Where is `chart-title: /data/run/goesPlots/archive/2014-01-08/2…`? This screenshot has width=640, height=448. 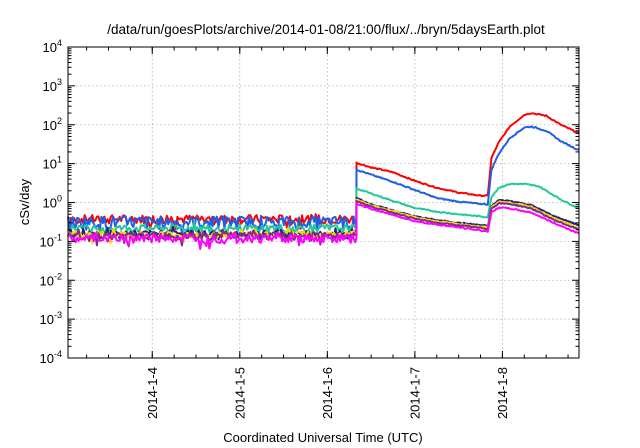
chart-title: /data/run/goesPlots/archive/2014-01-08/2… is located at coordinates (326, 29).